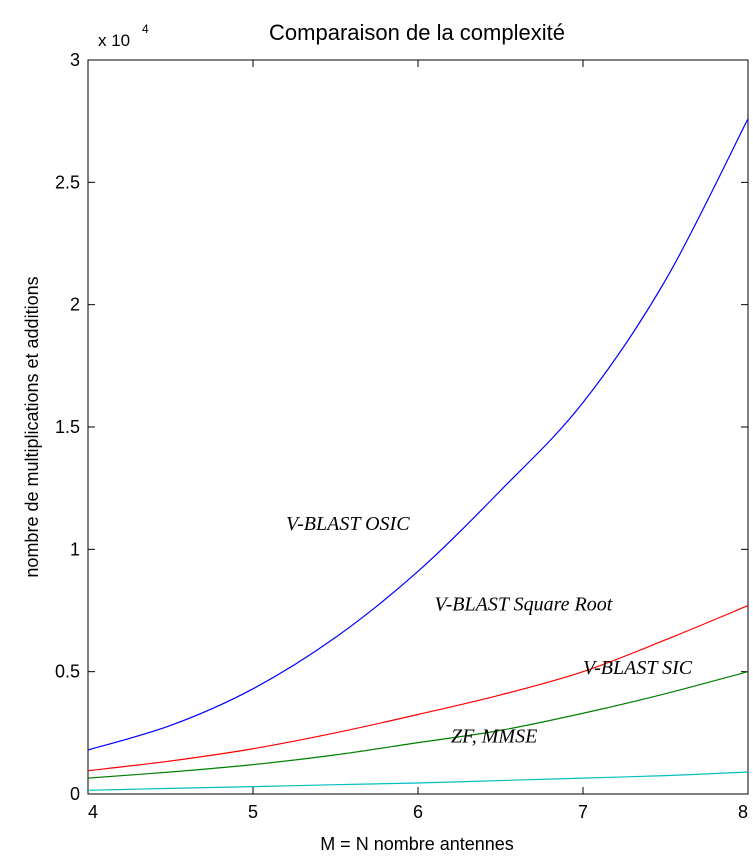 This screenshot has height=864, width=753. I want to click on x-tick-label: 7, so click(583, 812).